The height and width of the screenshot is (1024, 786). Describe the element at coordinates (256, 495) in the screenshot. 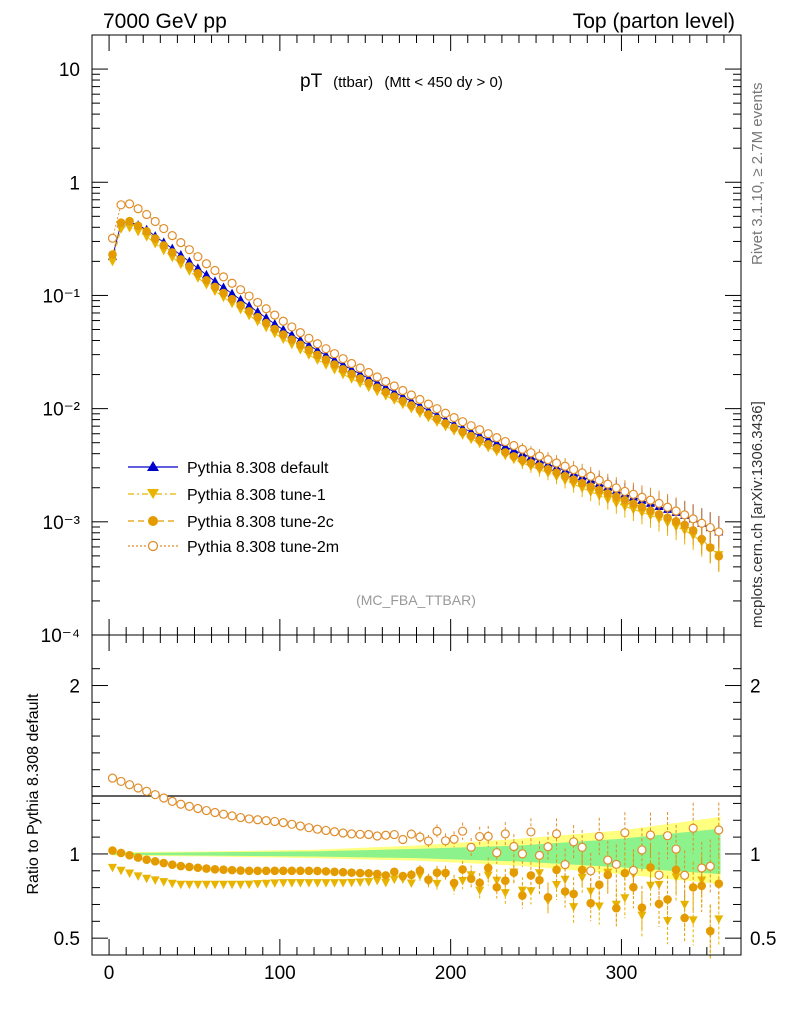

I see `legend-label-tune1: Pythia 8.308 tune-1` at that location.